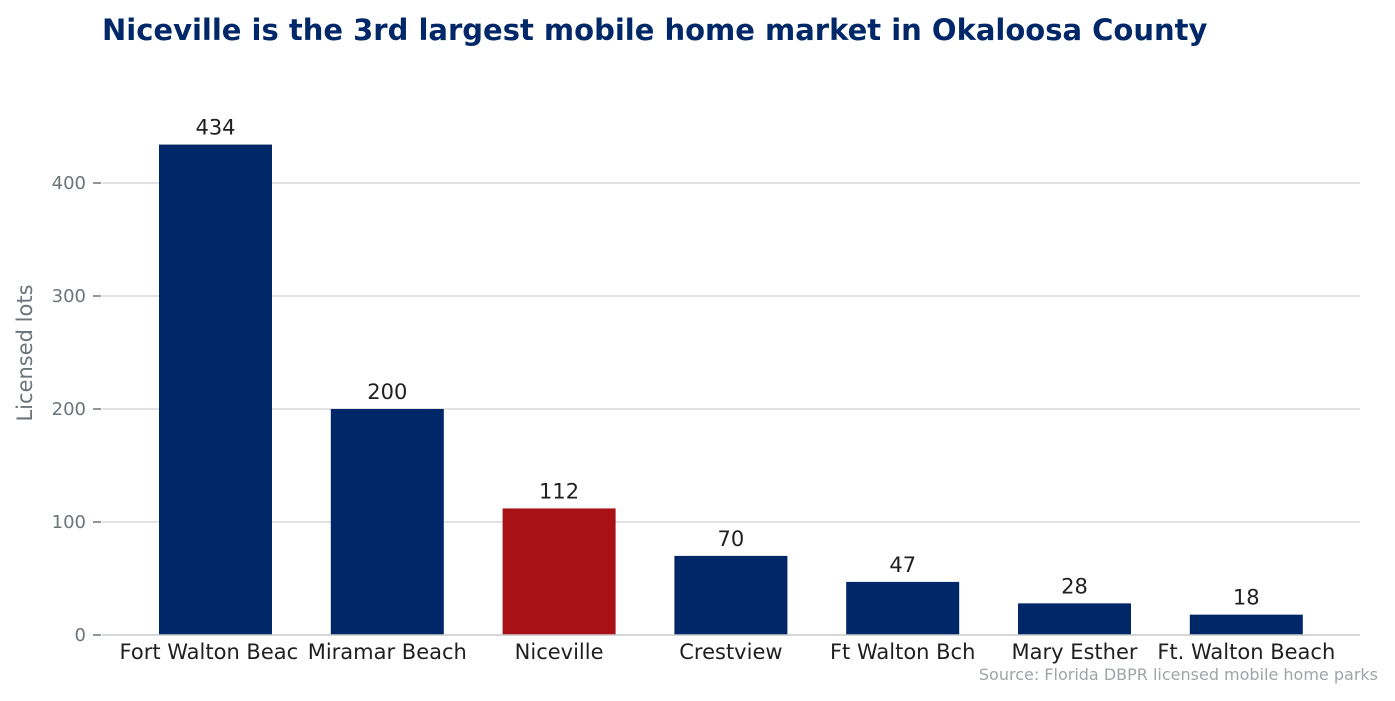 This screenshot has height=701, width=1395. I want to click on category-label: Ft. Walton Beach, so click(1246, 652).